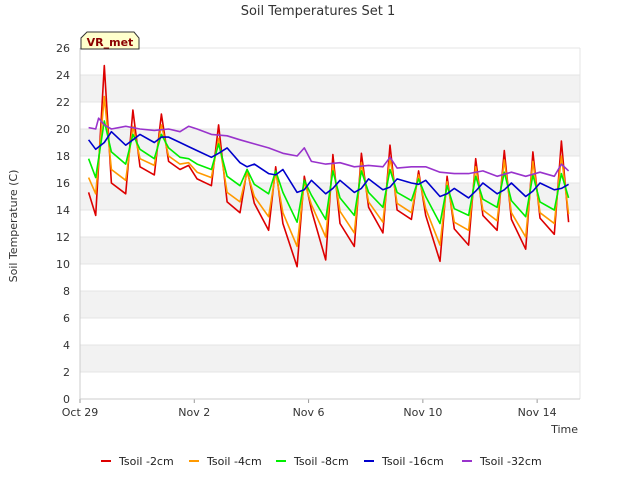 The height and width of the screenshot is (480, 640). I want to click on x-axis-label: Time, so click(564, 429).